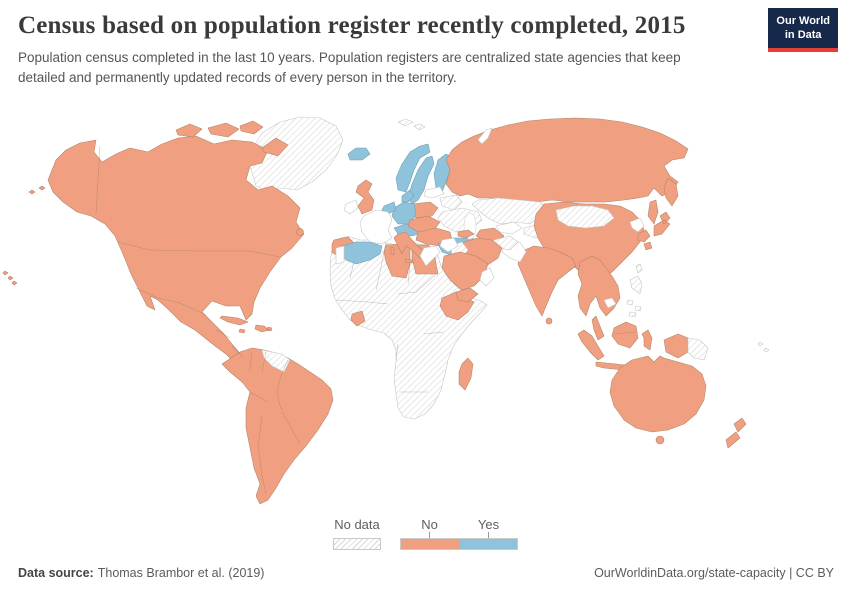 The width and height of the screenshot is (850, 600). I want to click on region-greece, so click(430, 256).